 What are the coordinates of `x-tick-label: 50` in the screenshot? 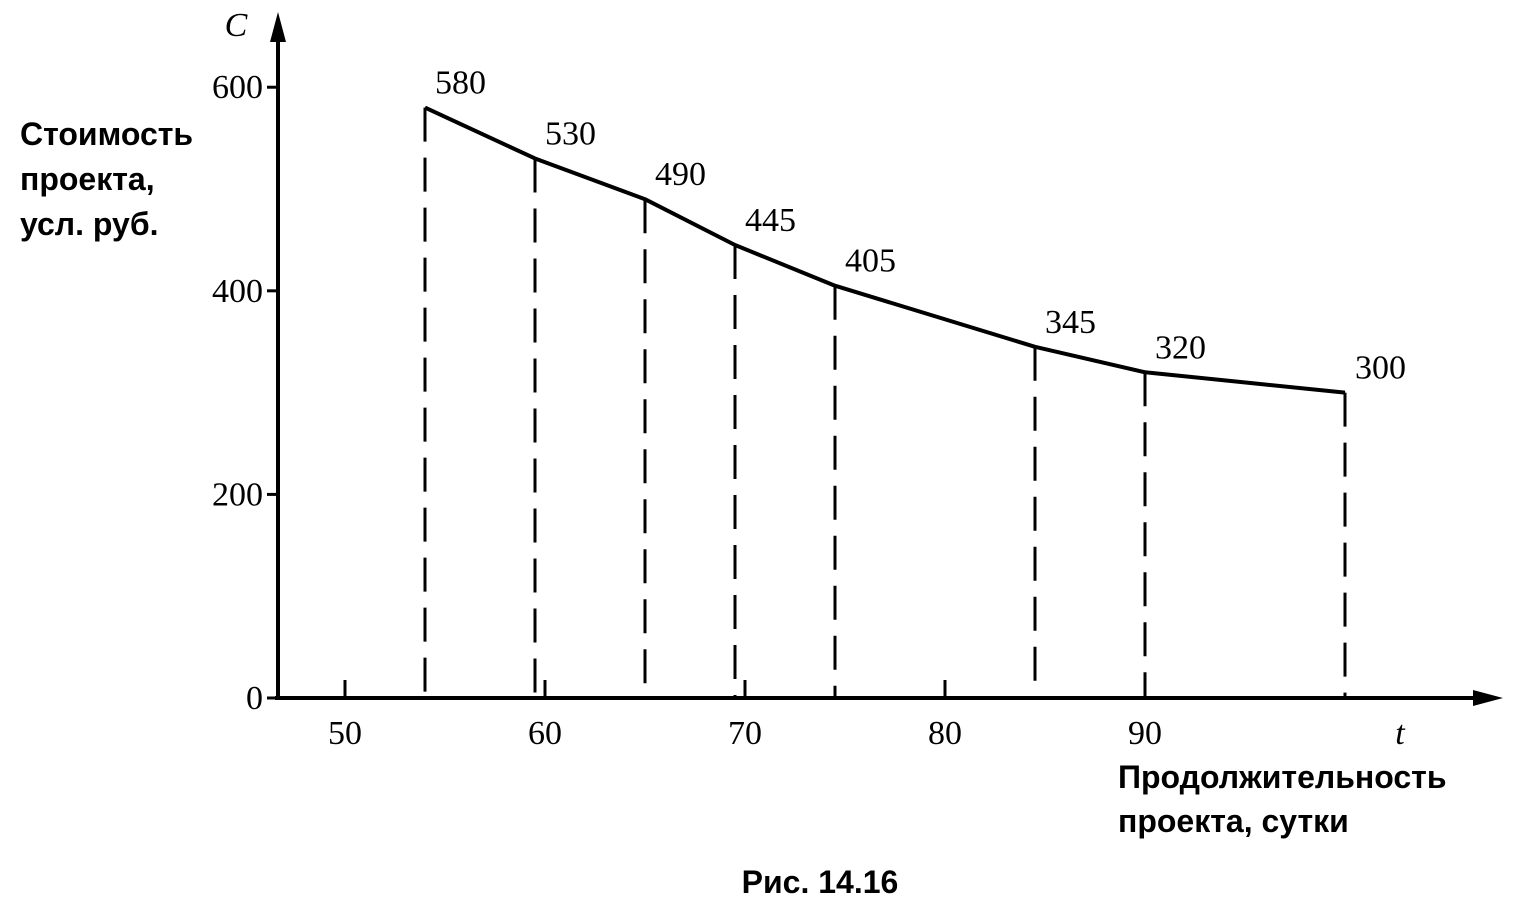 It's located at (345, 733).